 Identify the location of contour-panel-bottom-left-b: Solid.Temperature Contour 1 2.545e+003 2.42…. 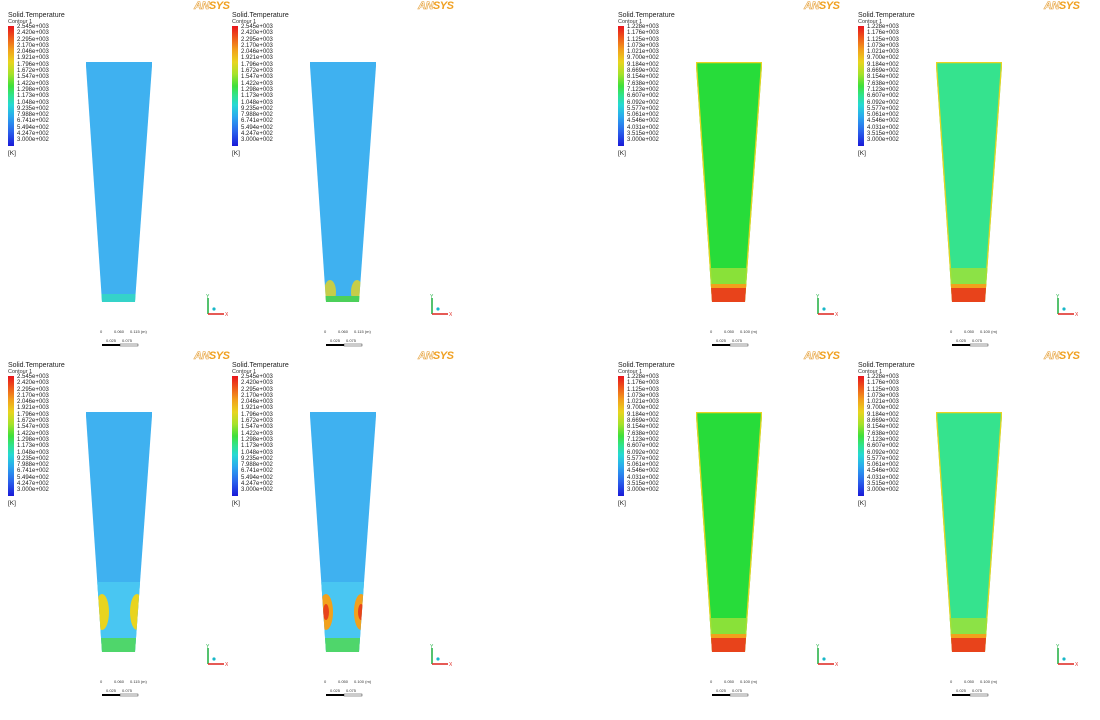
(347, 531).